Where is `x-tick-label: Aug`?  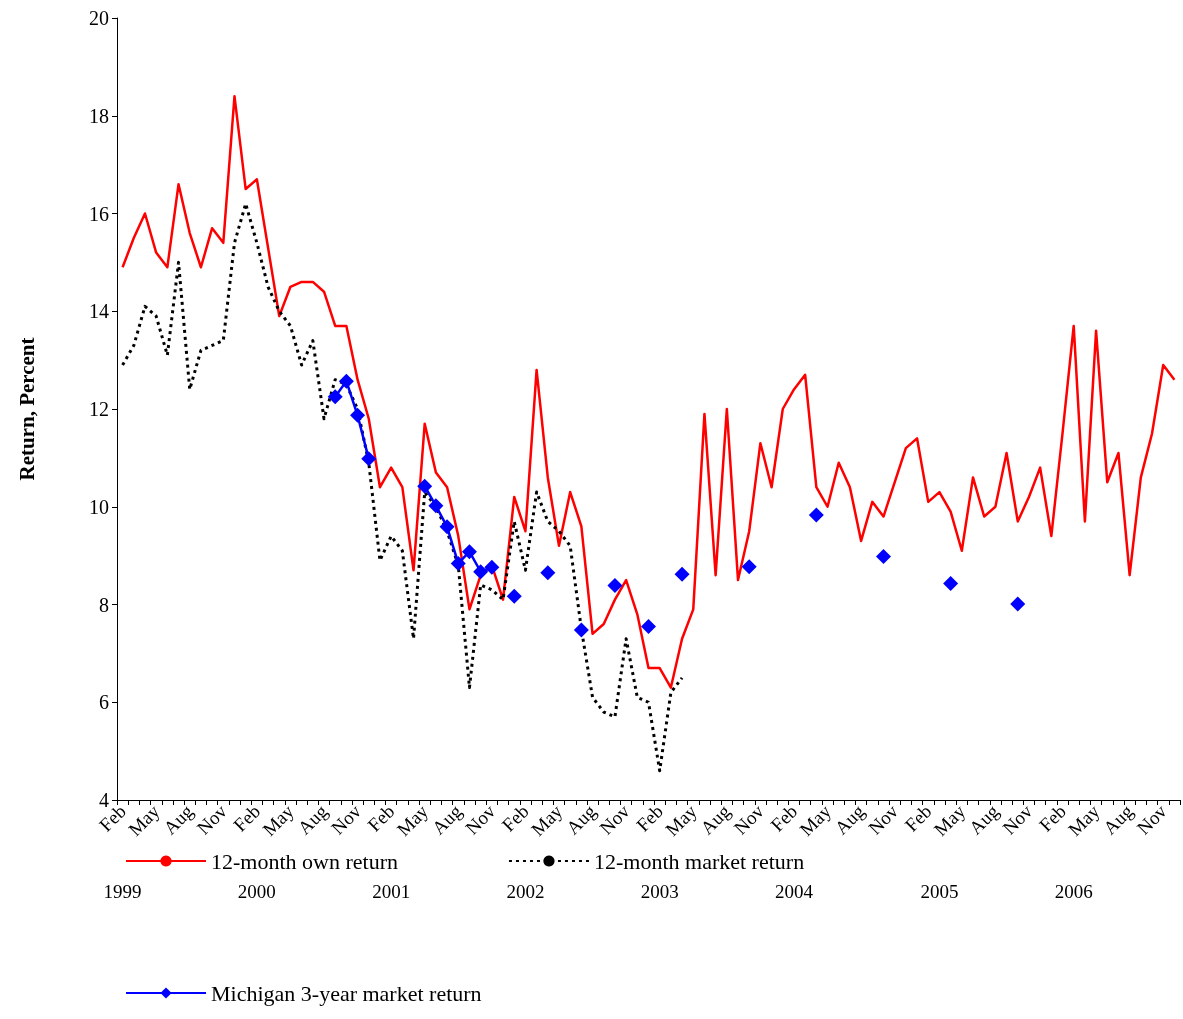 x-tick-label: Aug is located at coordinates (849, 819).